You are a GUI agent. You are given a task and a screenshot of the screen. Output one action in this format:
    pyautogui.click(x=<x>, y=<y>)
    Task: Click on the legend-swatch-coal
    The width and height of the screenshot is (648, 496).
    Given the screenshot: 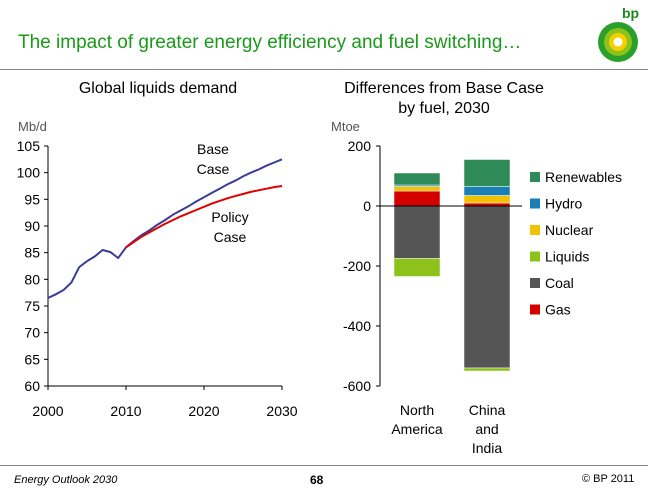 What is the action you would take?
    pyautogui.click(x=535, y=283)
    